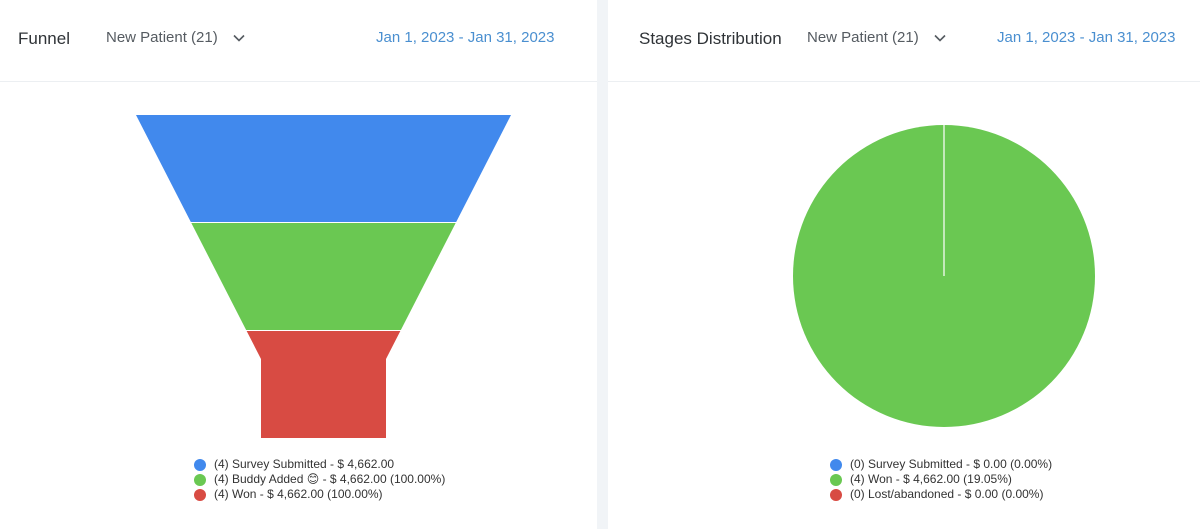  I want to click on funnel-legend-item: (4) Survey Submitted - $ 4,662.00, so click(319, 464).